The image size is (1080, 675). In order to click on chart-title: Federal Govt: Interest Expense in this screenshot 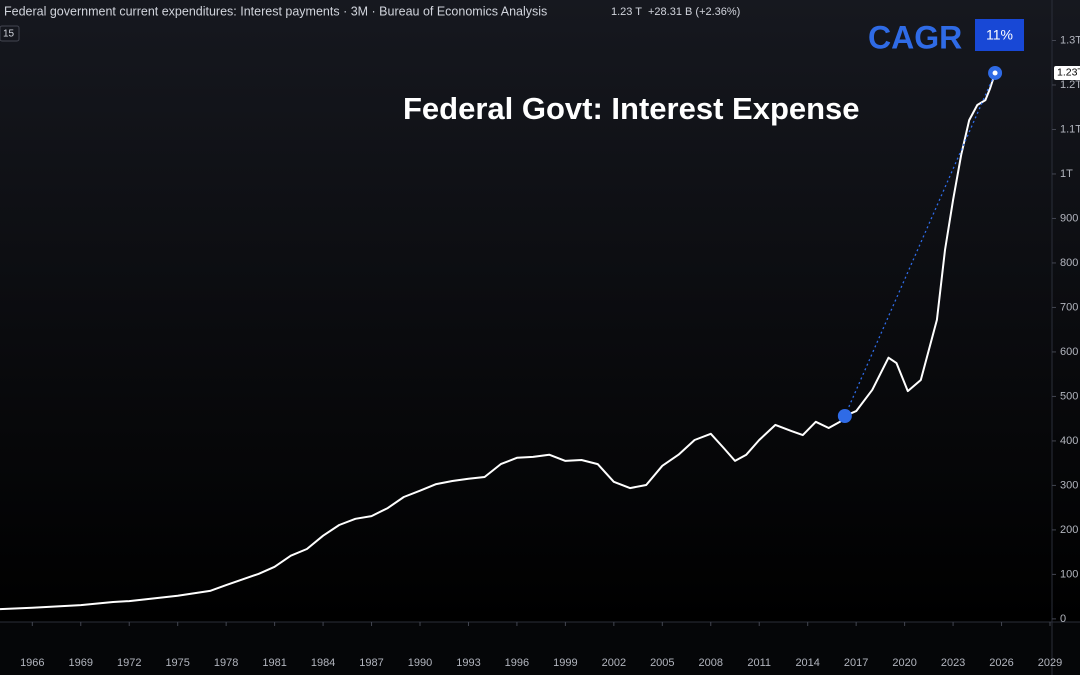, I will do `click(631, 108)`.